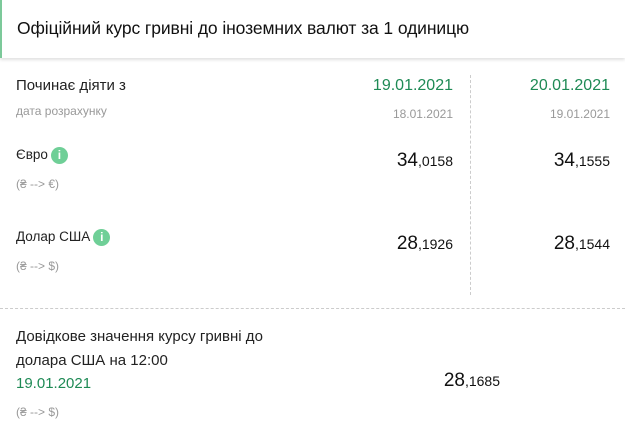 The height and width of the screenshot is (427, 625). I want to click on calc-date-col-2: 19.01.2021, so click(579, 114).